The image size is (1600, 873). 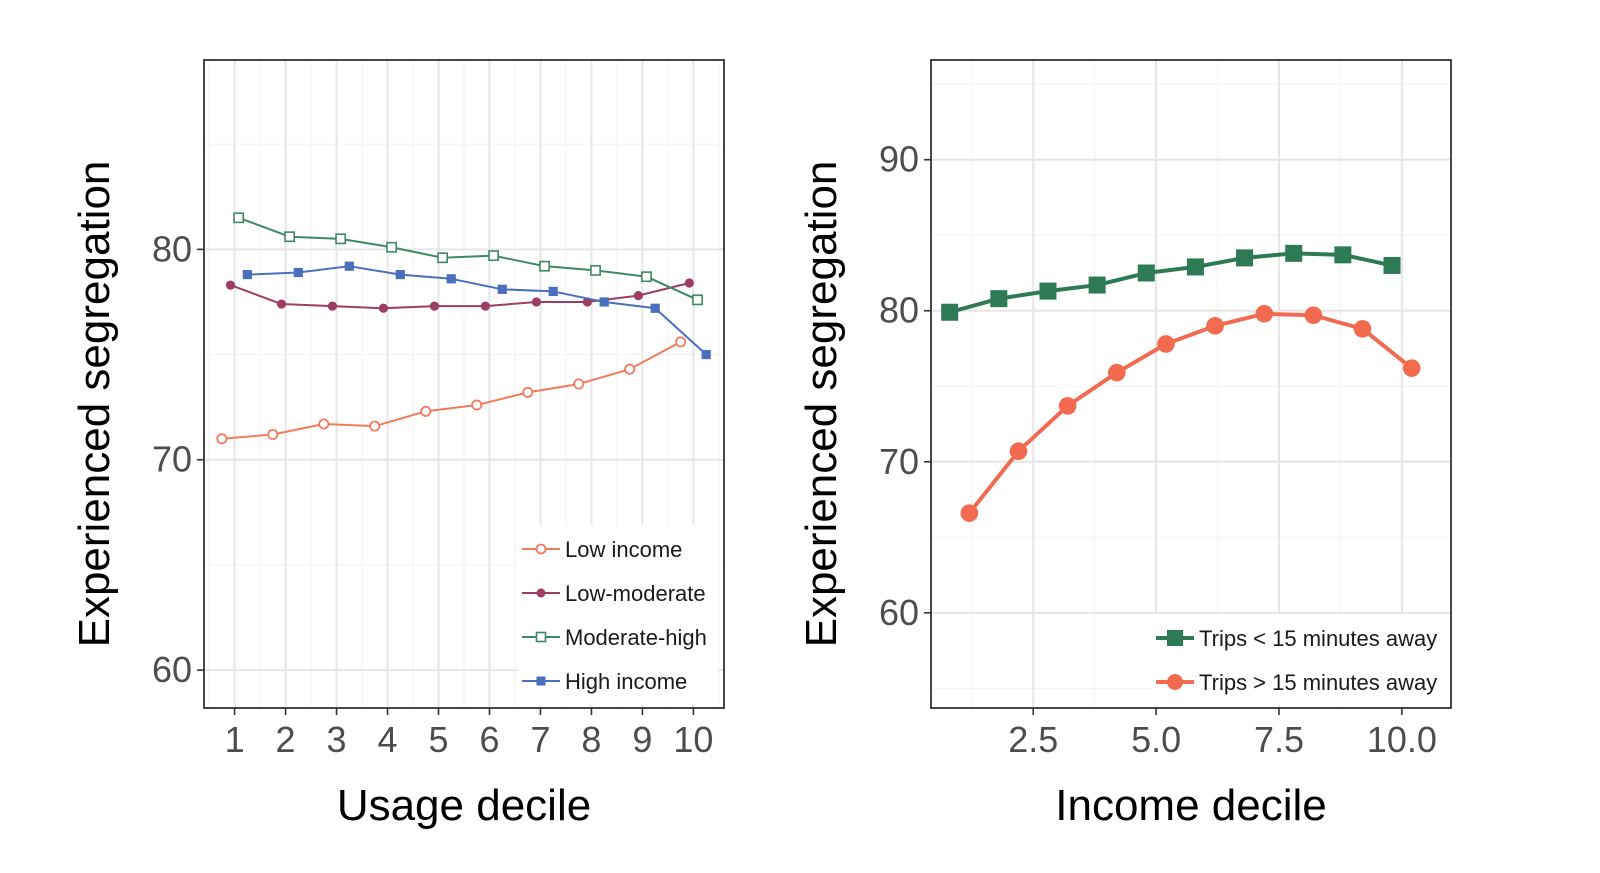 I want to click on legend-trips-15-minutes-away-label: Trips < 15 minutes away, so click(x=1318, y=638).